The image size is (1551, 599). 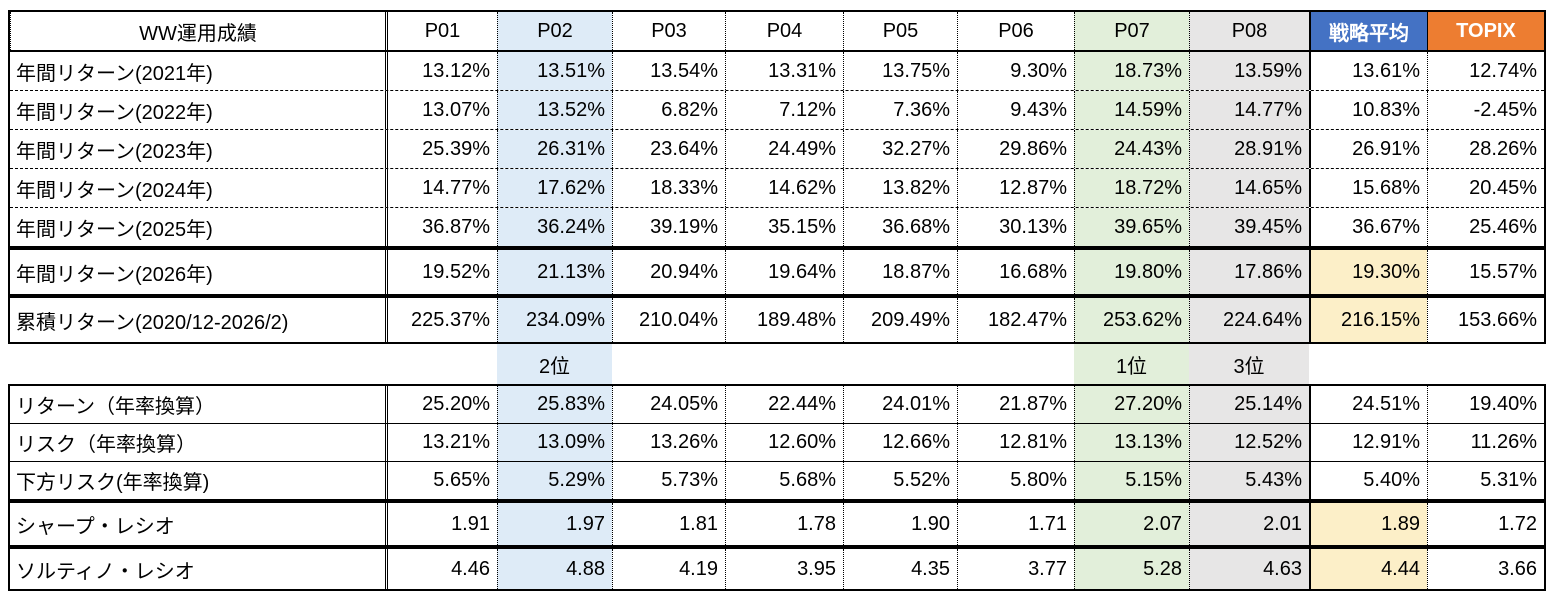 I want to click on rank-row-spacer, so click(x=197, y=364).